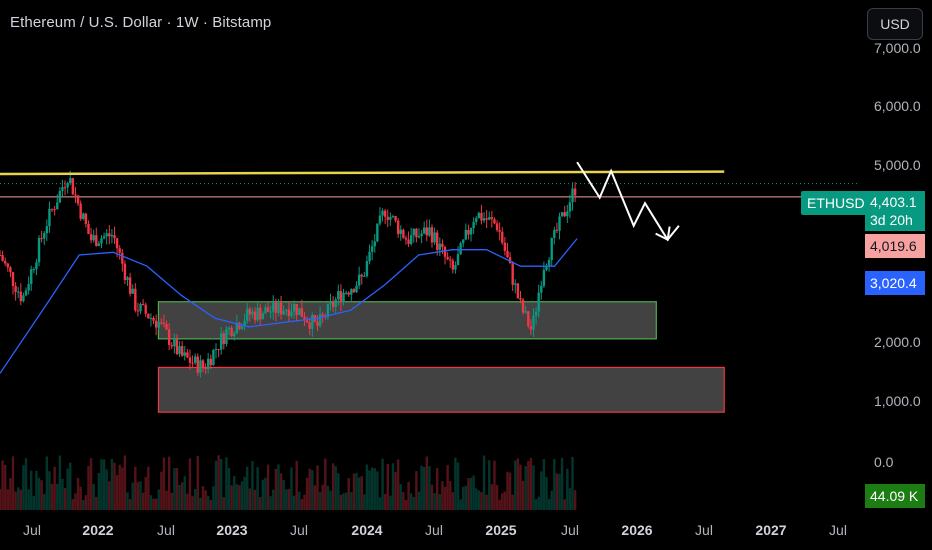  What do you see at coordinates (663, 234) in the screenshot?
I see `projection-arrowhead` at bounding box center [663, 234].